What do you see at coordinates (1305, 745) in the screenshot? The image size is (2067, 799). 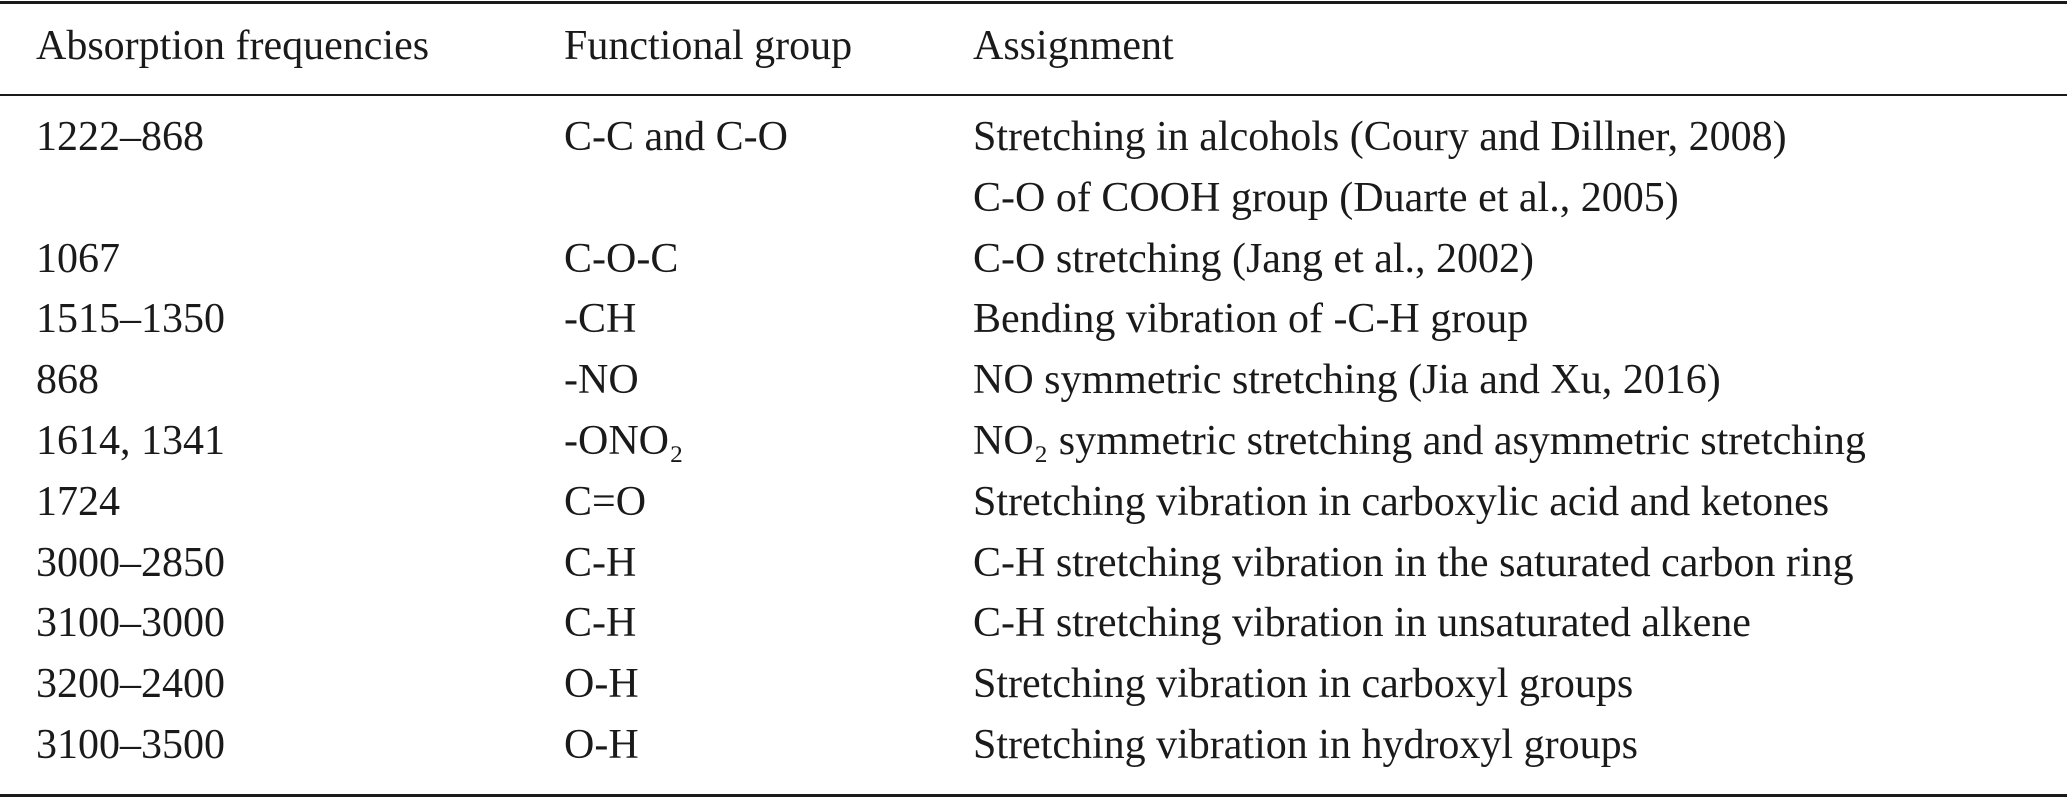 I see `assignment-cell: Stretching vibration in hydroxyl groups` at bounding box center [1305, 745].